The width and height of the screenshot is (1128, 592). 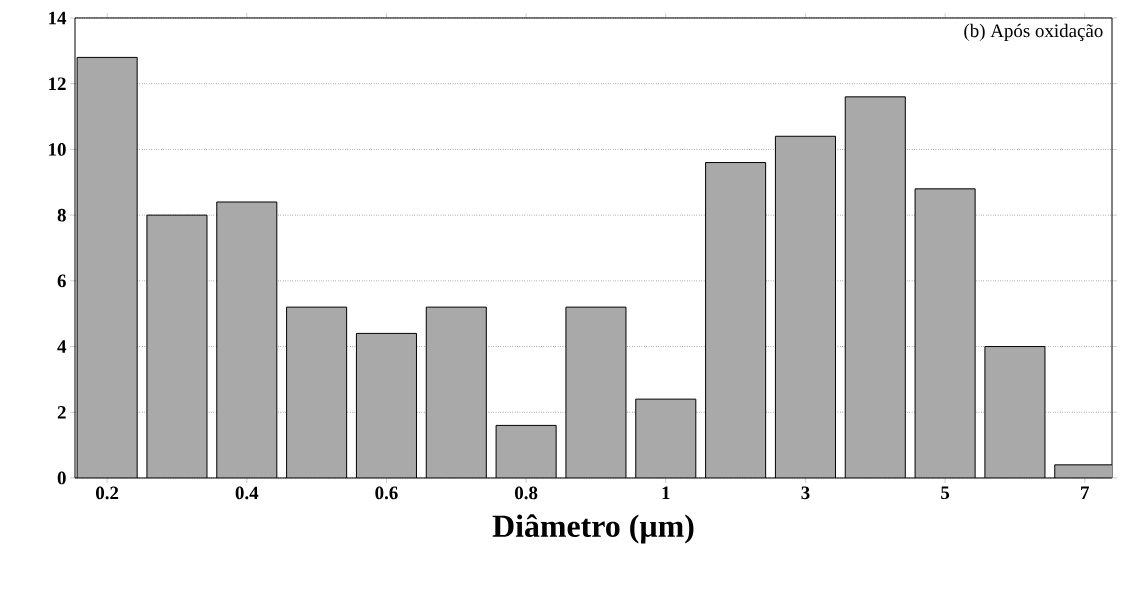 What do you see at coordinates (57, 83) in the screenshot?
I see `y-tick-label: 12` at bounding box center [57, 83].